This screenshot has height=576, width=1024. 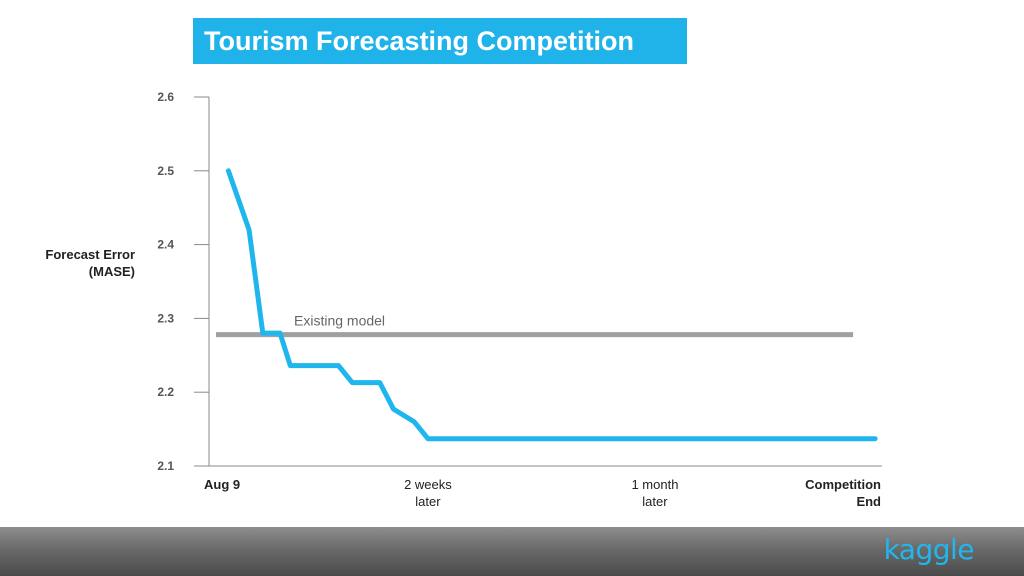 What do you see at coordinates (90, 254) in the screenshot?
I see `y-axis-label-line-1: Forecast Error` at bounding box center [90, 254].